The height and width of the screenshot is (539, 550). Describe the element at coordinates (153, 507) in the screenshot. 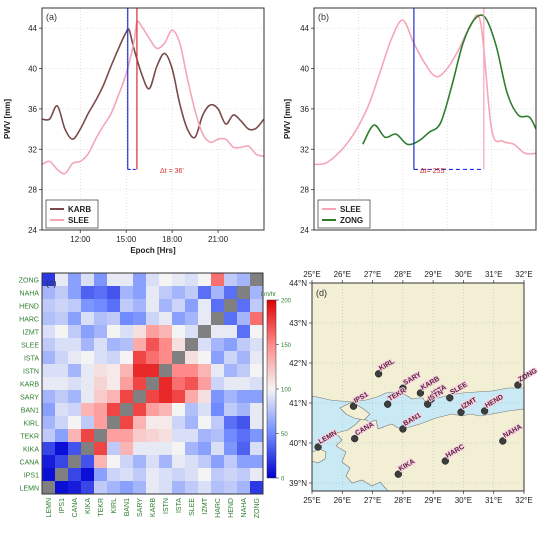

I see `heatmap-col-label: KARB` at that location.